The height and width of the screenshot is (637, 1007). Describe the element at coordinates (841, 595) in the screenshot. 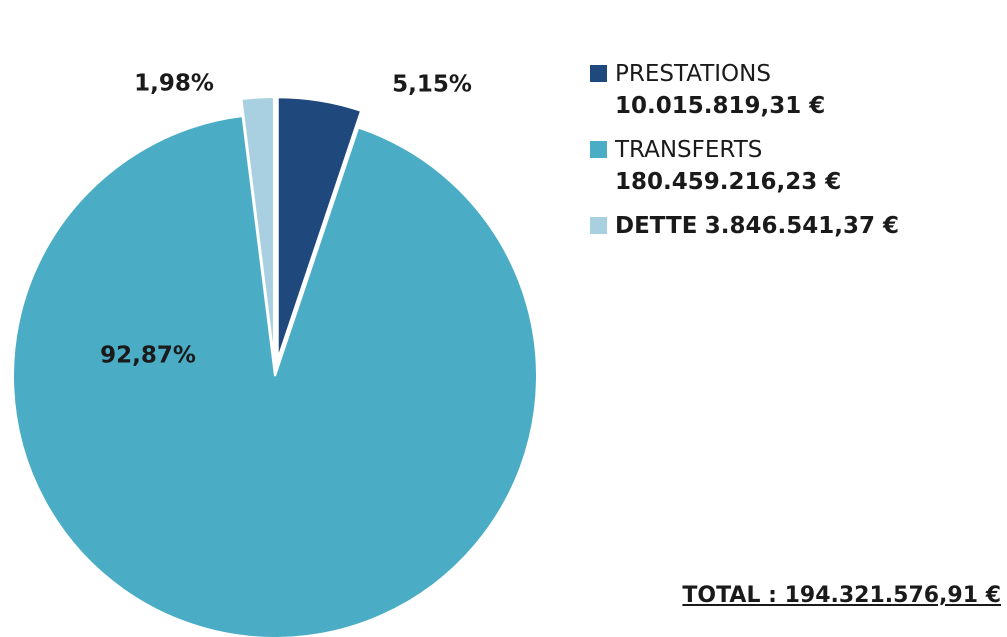

I see `total-label: TOTAL : 194.321.576,91 €` at that location.